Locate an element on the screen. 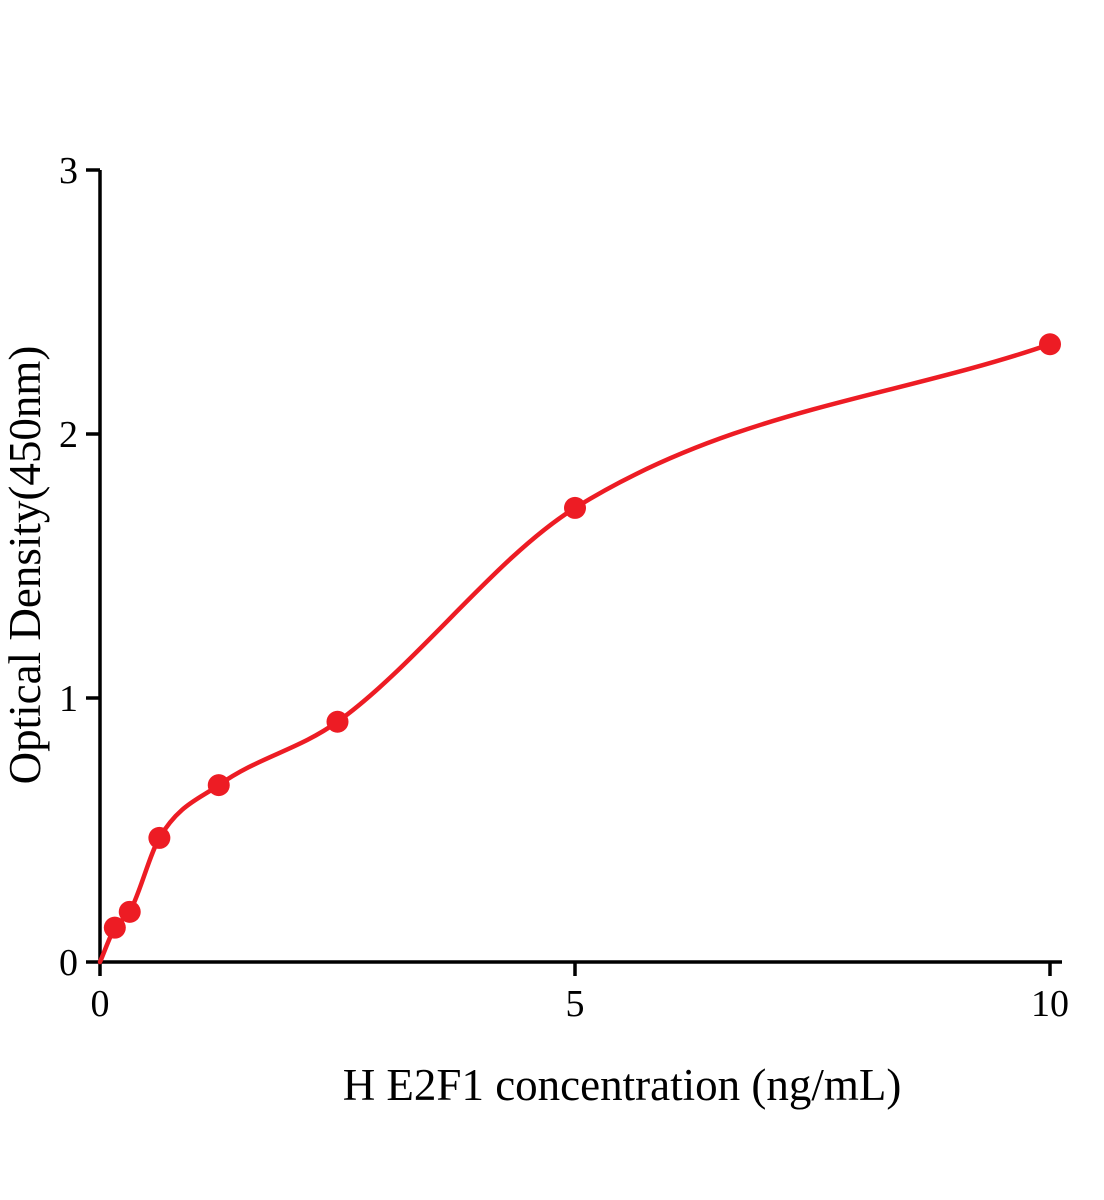 This screenshot has height=1200, width=1104. x-axis-title: H E2F1 concentration (ng/mL) is located at coordinates (622, 1085).